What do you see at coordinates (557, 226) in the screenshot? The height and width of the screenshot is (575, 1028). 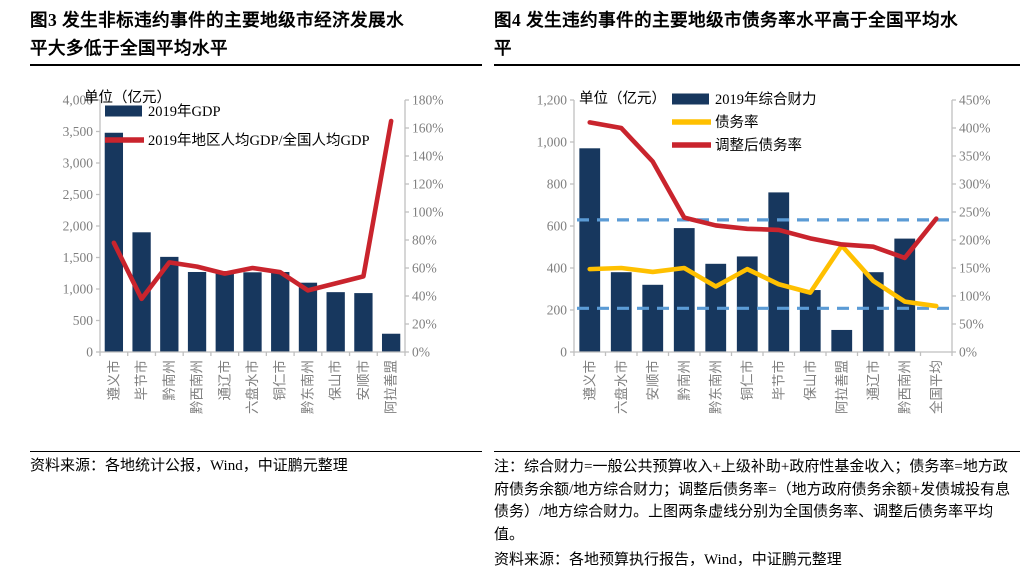 I see `left-axis-tick-label: 600` at bounding box center [557, 226].